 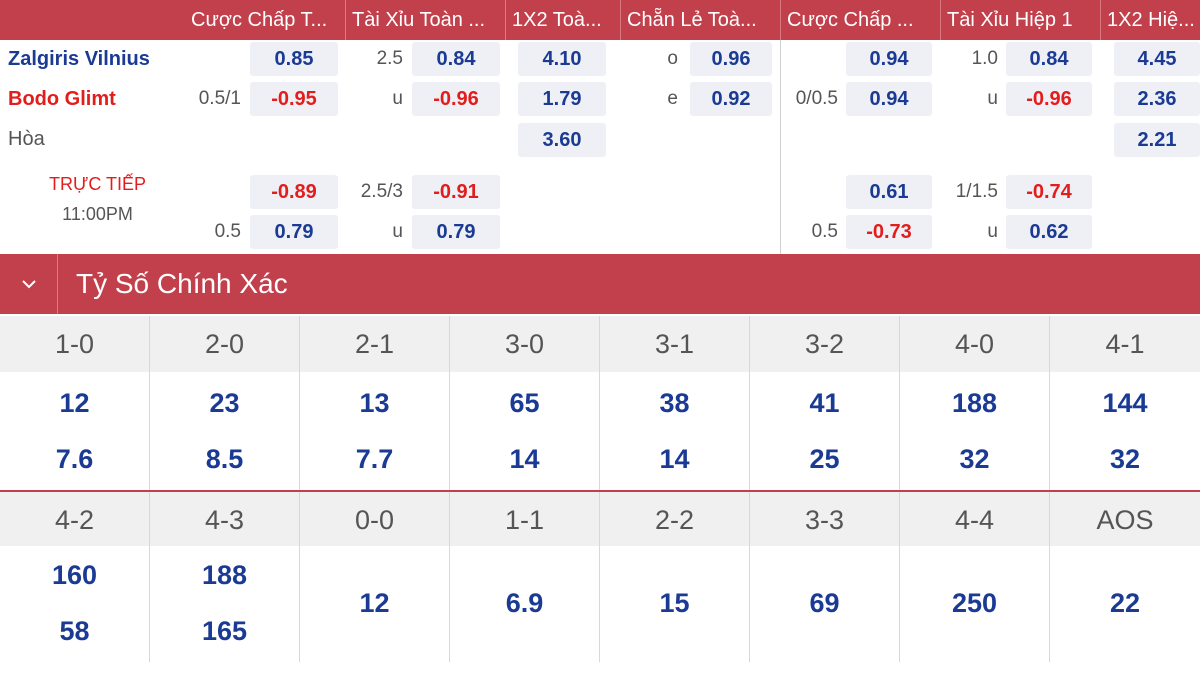 What do you see at coordinates (1125, 520) in the screenshot?
I see `score-label: AOS` at bounding box center [1125, 520].